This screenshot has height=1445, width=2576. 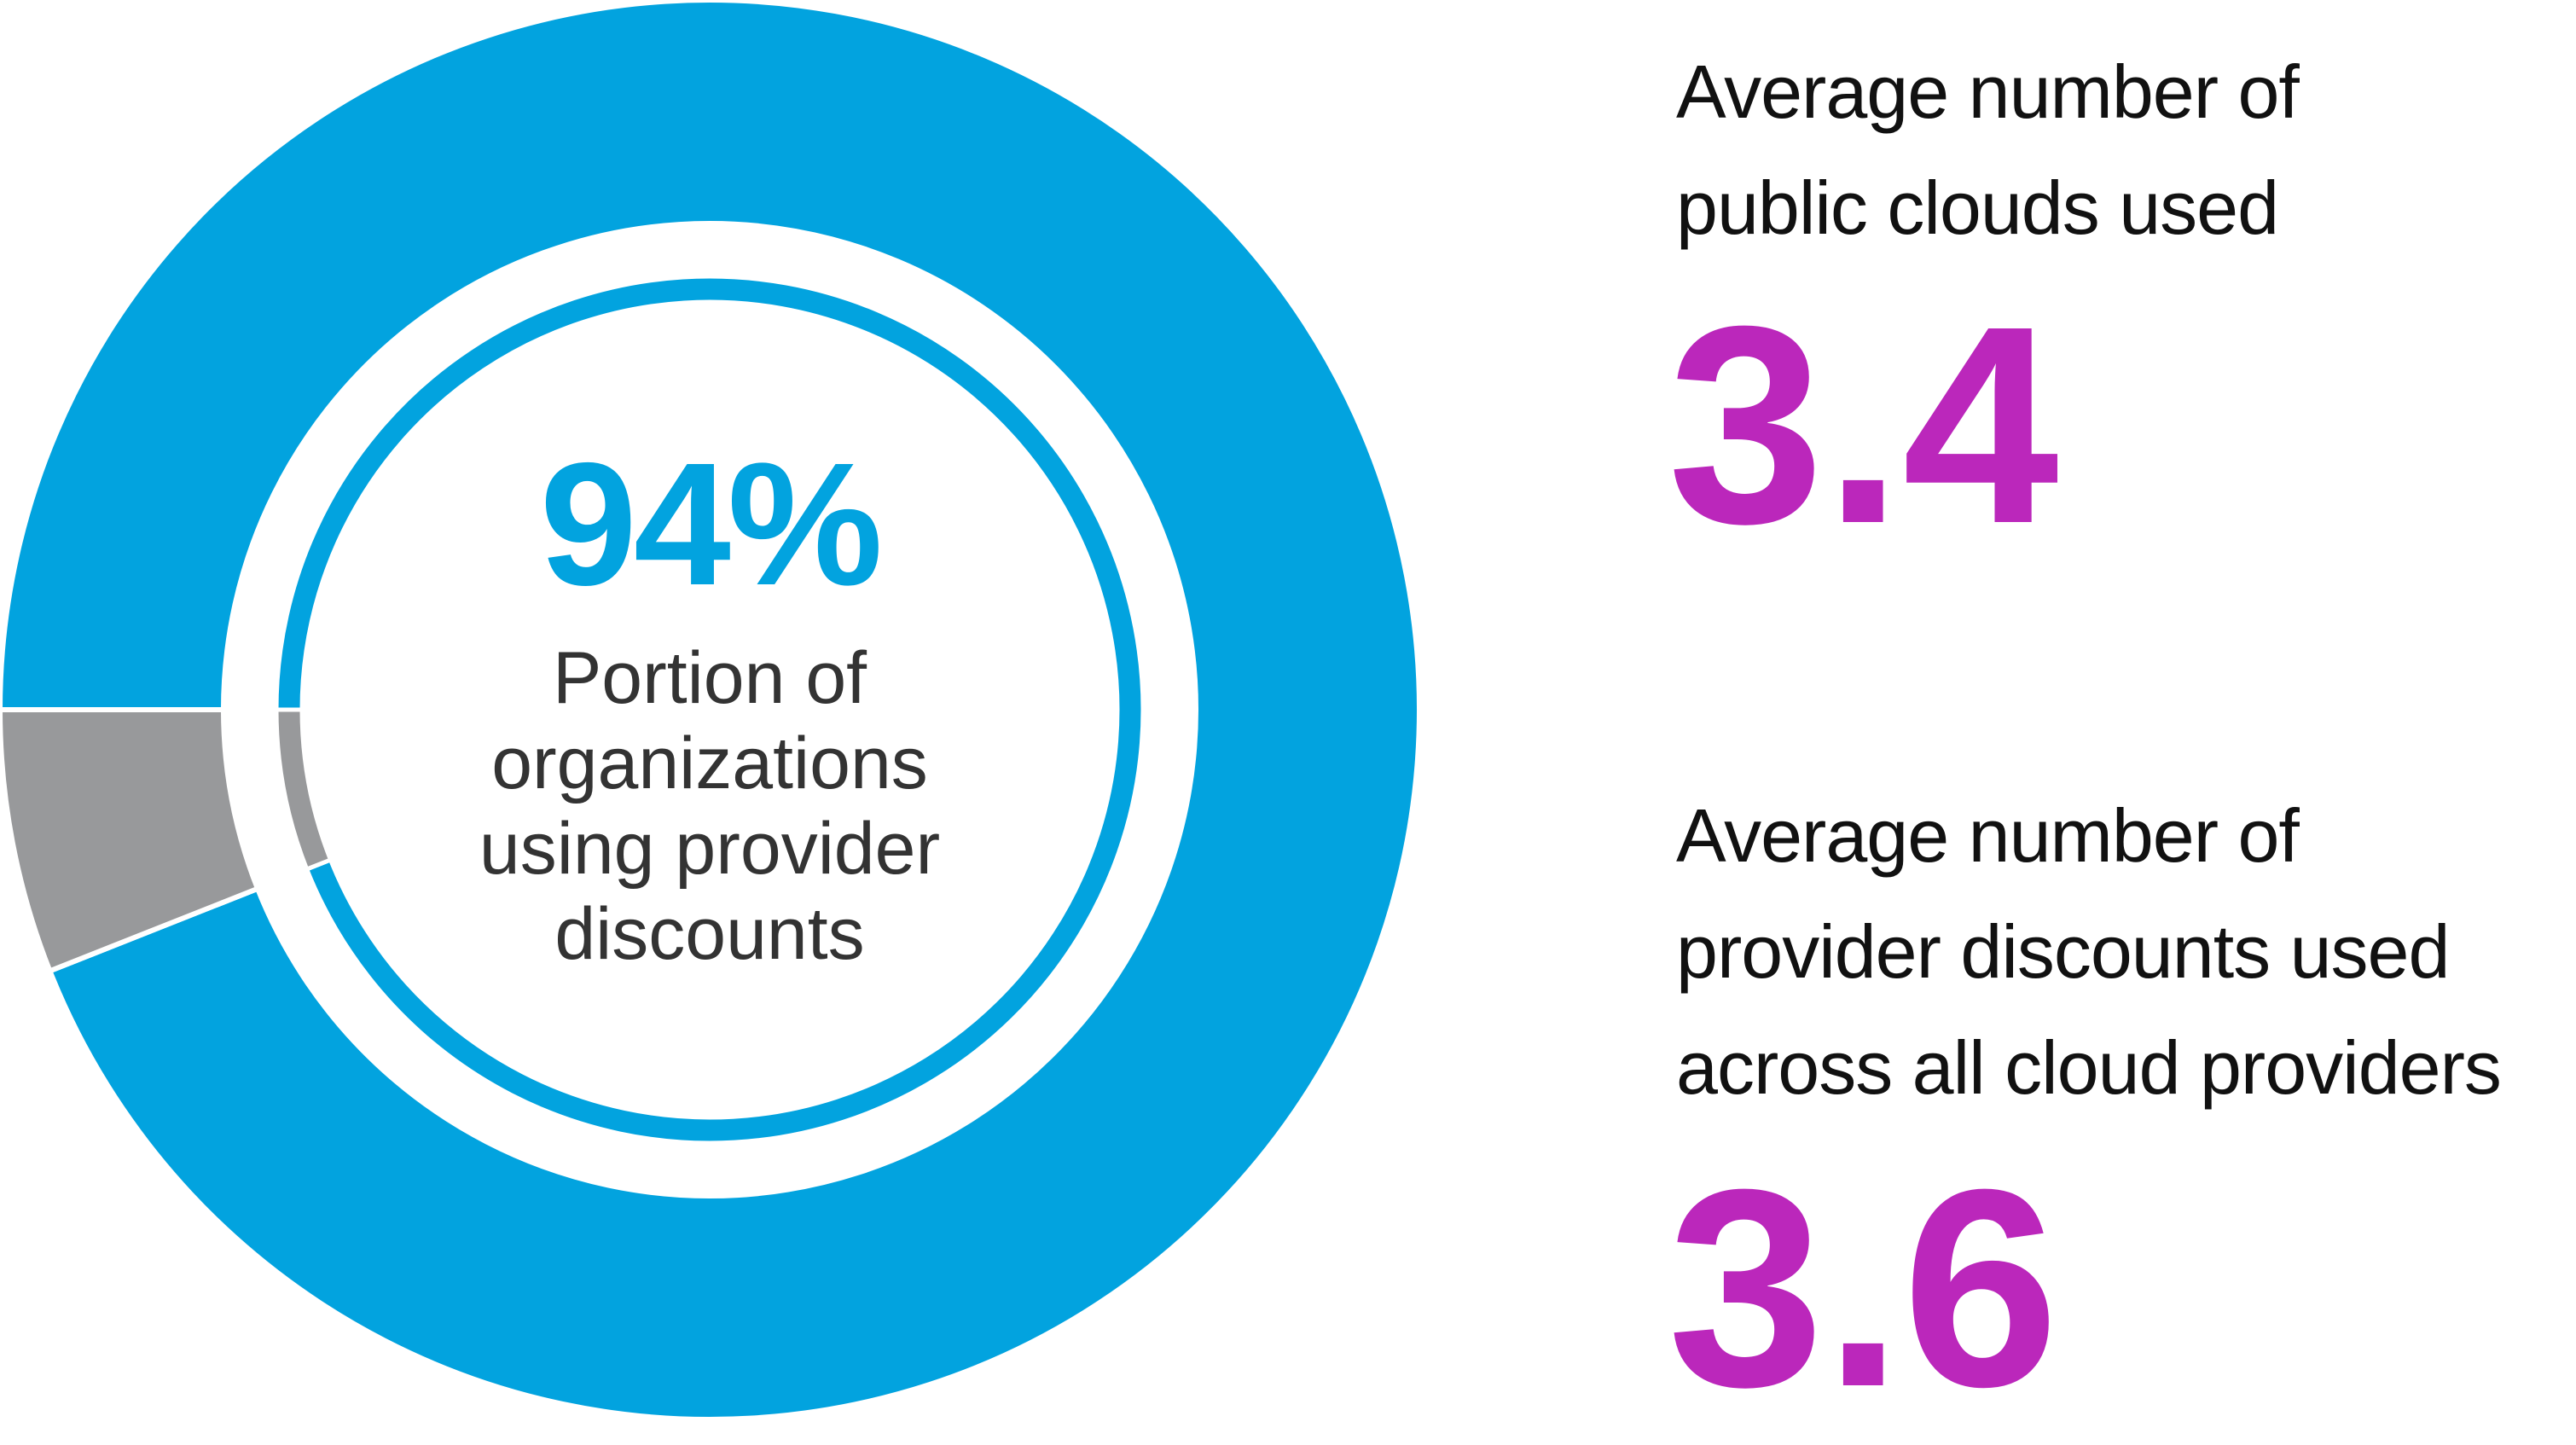 I want to click on label-line: public clouds used, so click(x=1977, y=207).